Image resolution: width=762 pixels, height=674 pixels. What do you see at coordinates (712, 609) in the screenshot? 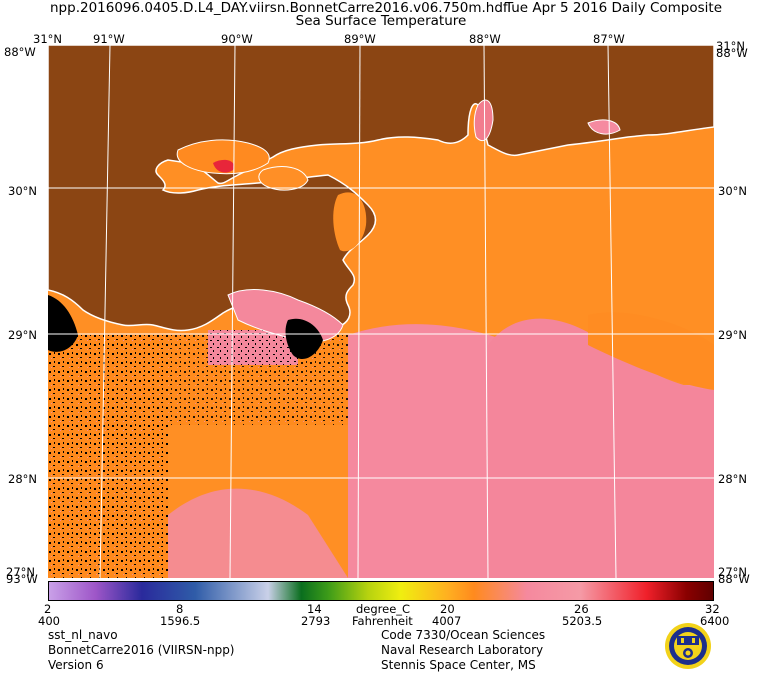
I see `celsius-tick-32: 32` at bounding box center [712, 609].